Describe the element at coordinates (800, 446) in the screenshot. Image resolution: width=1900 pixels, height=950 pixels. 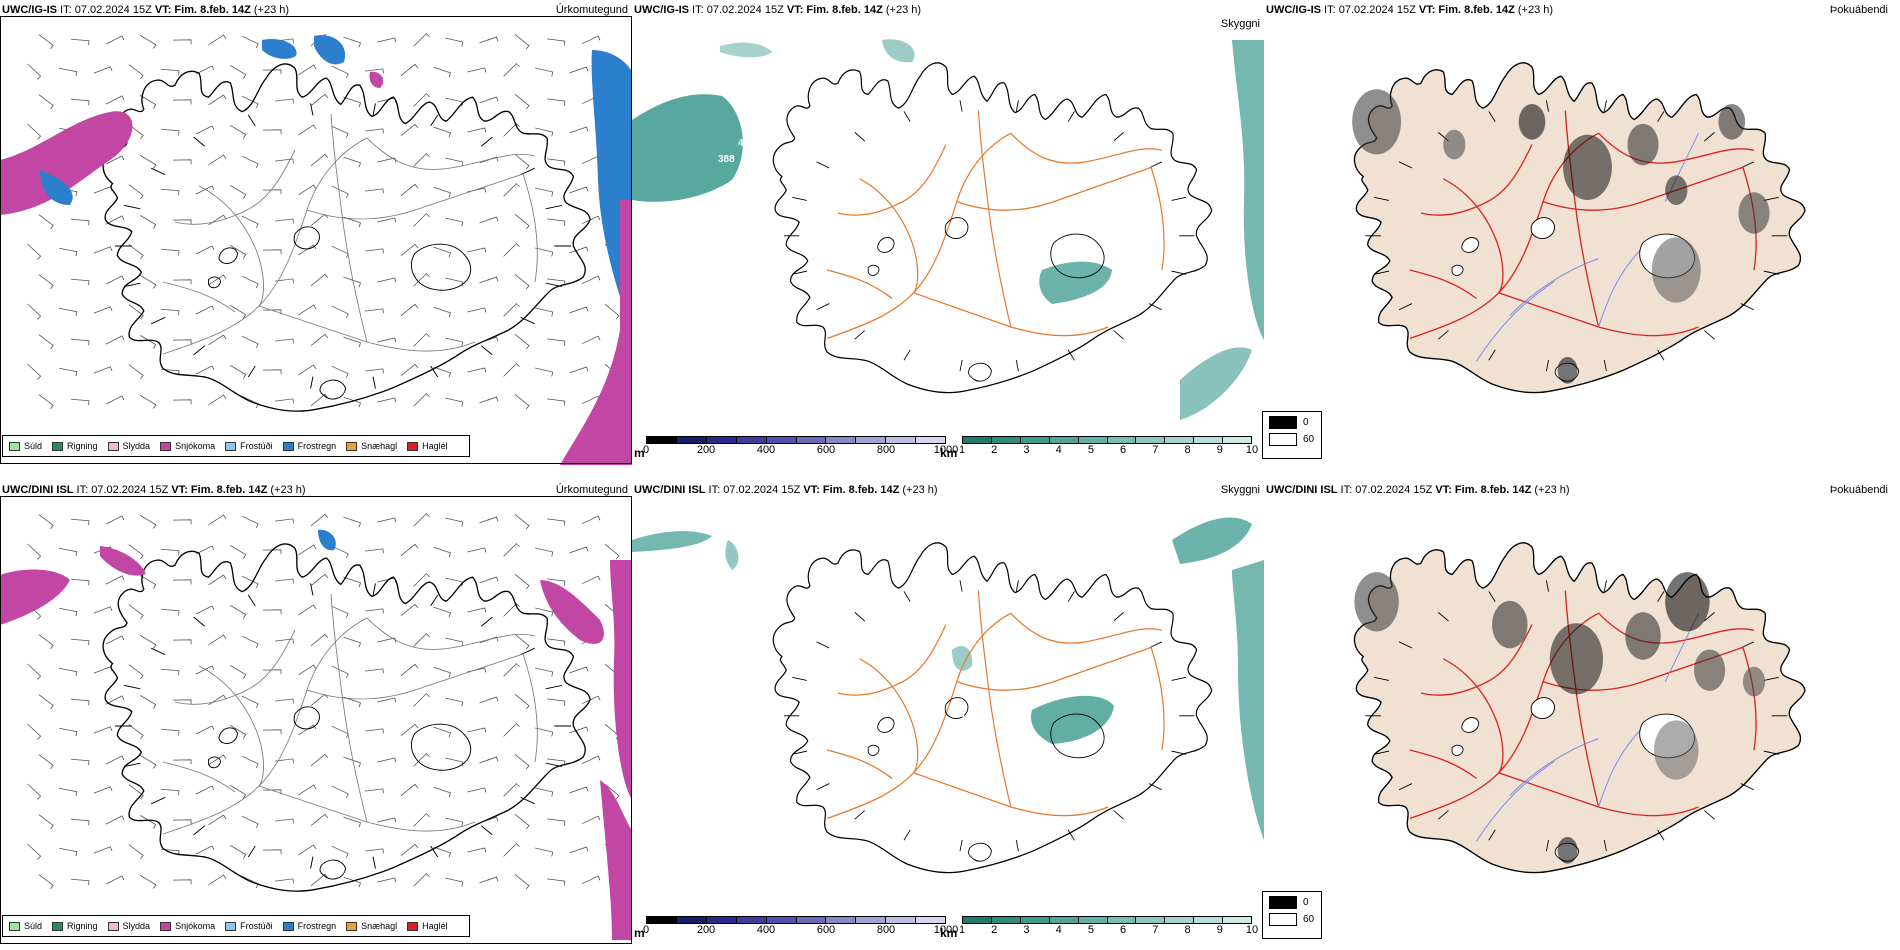
I see `height-colorbar: 0 200 400 600 800 1000` at that location.